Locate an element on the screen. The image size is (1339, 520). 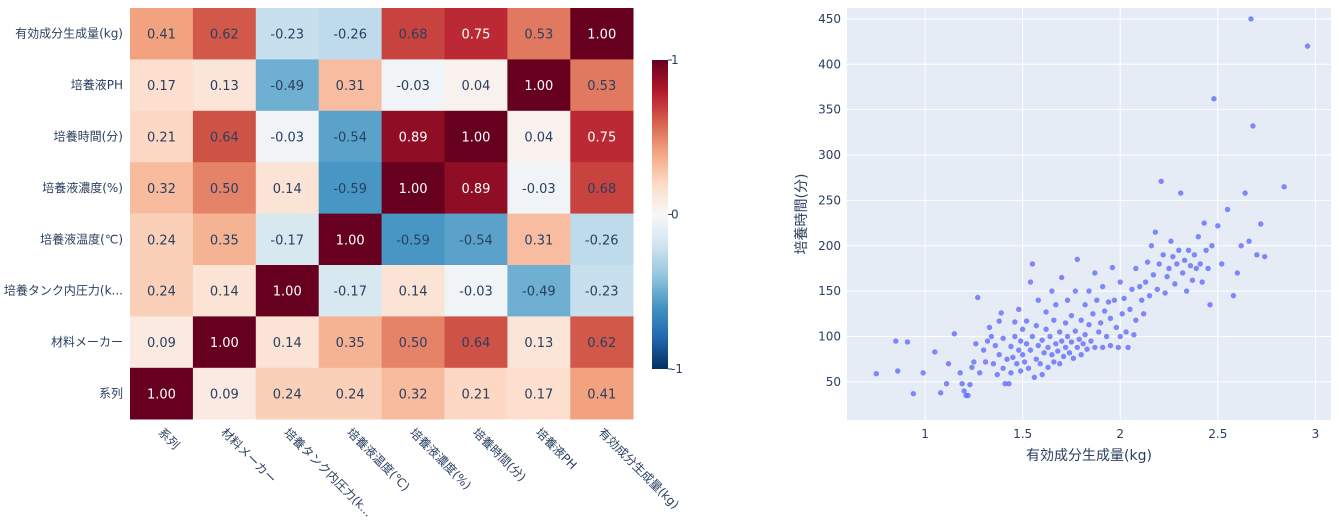
heatmap-cell-label: 0.21 is located at coordinates (475, 395).